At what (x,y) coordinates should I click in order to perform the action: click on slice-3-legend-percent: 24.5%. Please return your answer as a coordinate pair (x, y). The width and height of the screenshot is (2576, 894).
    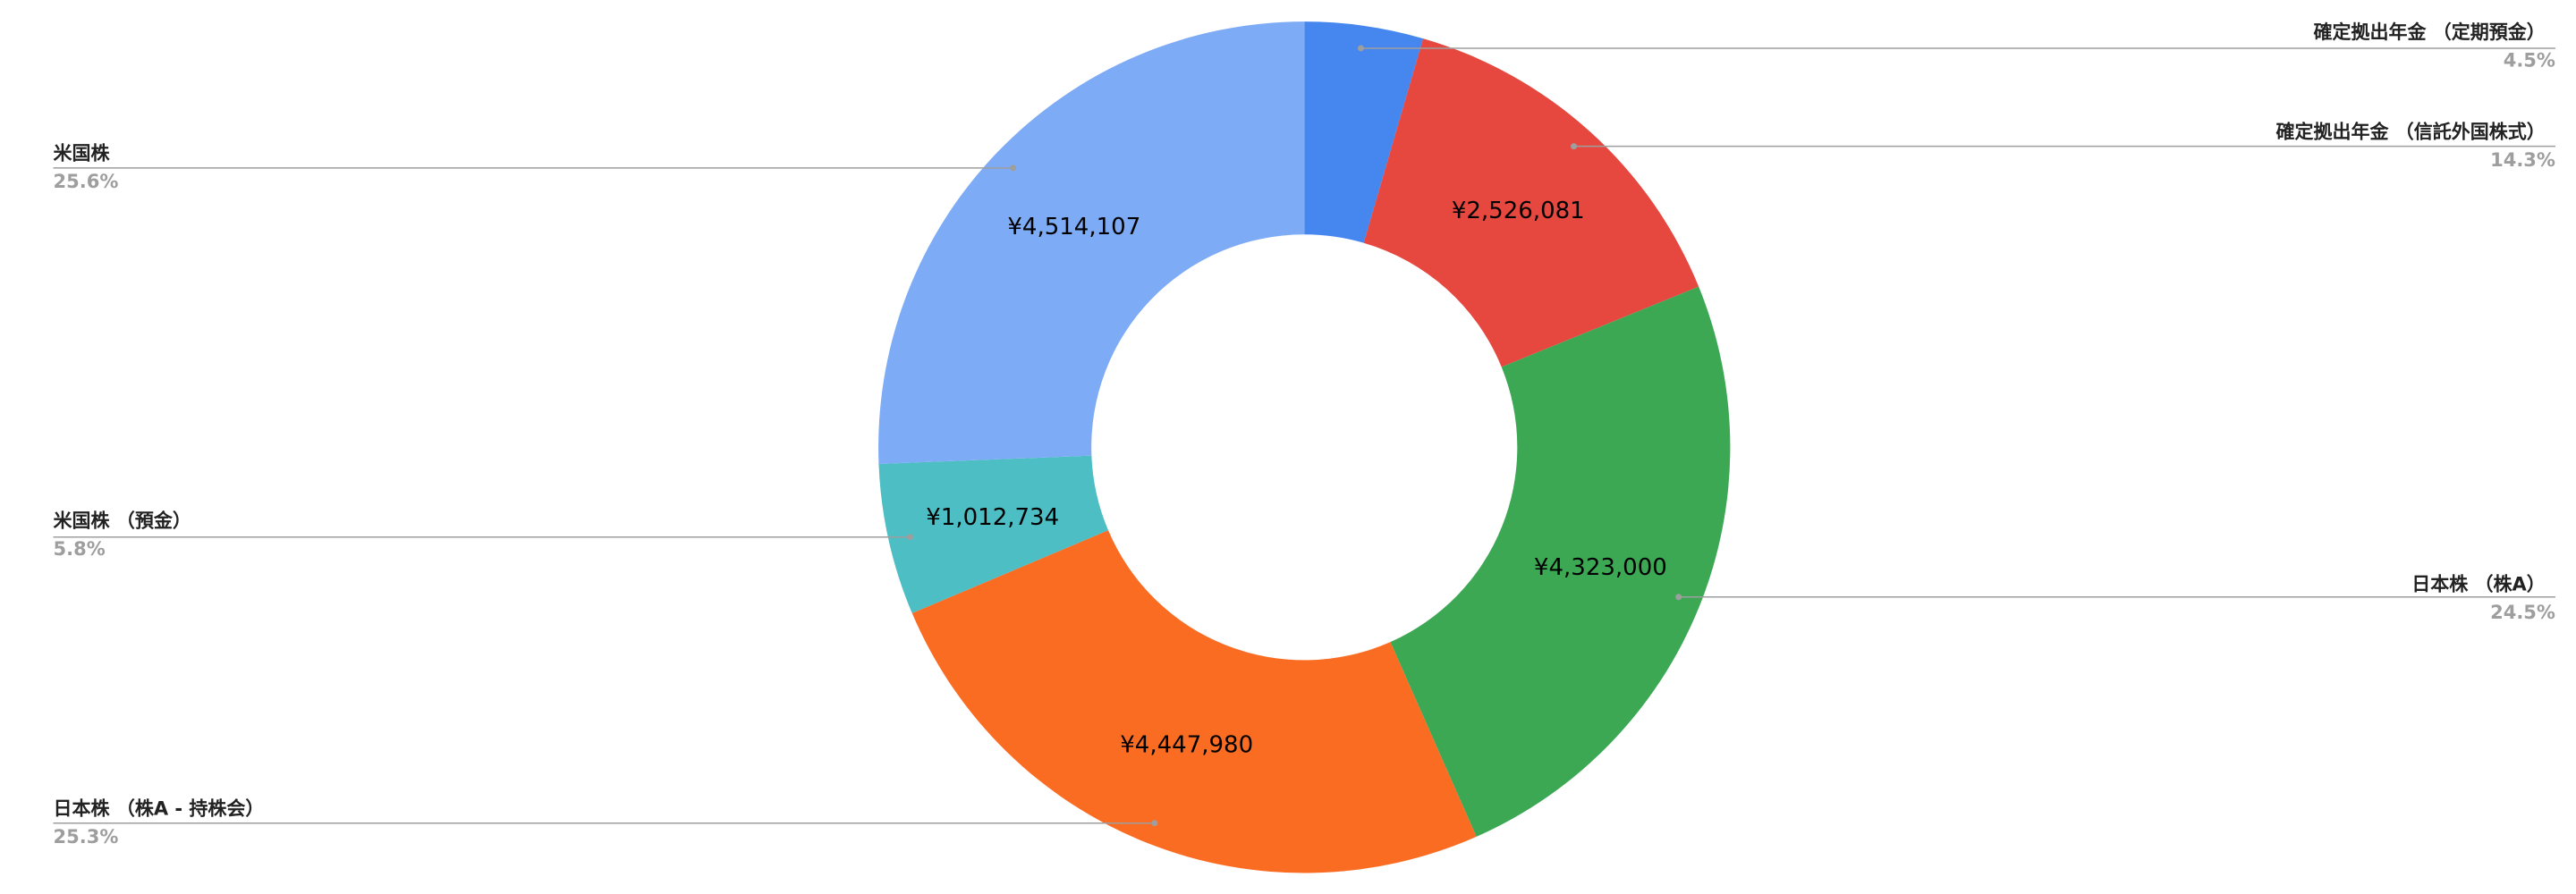
    Looking at the image, I should click on (2522, 612).